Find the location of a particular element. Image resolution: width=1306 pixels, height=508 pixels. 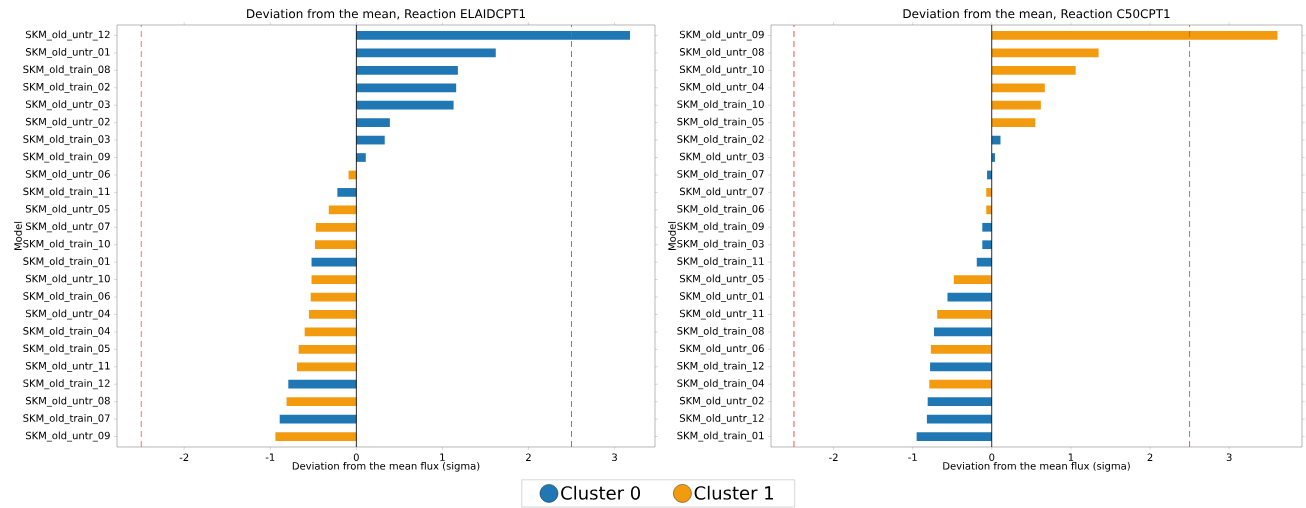

y-tick-label: SKM_old_train_03 is located at coordinates (66, 140).